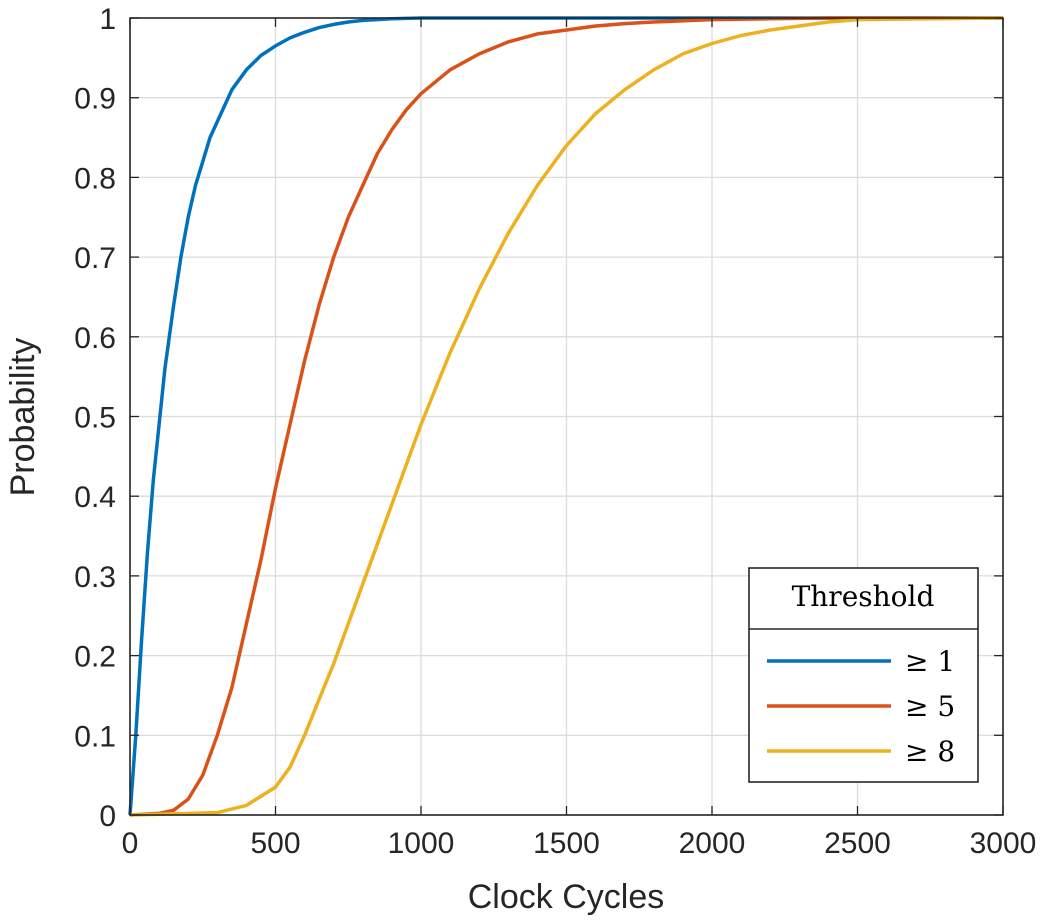  I want to click on x-tick-label: 2000, so click(712, 843).